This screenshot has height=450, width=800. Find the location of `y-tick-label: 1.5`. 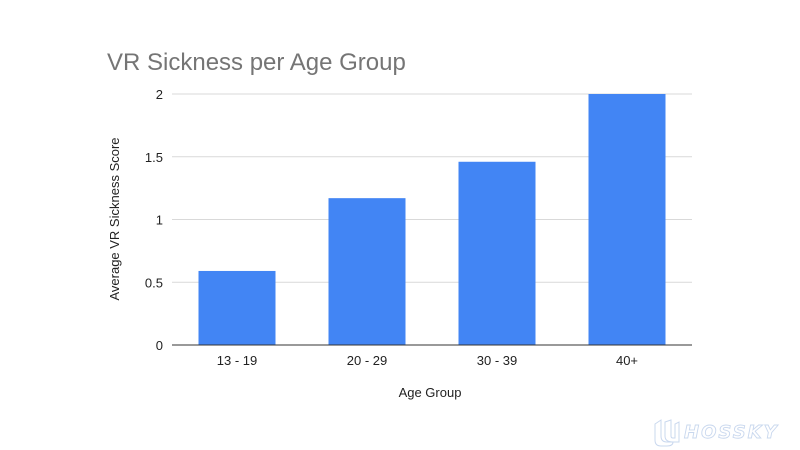

y-tick-label: 1.5 is located at coordinates (154, 157).